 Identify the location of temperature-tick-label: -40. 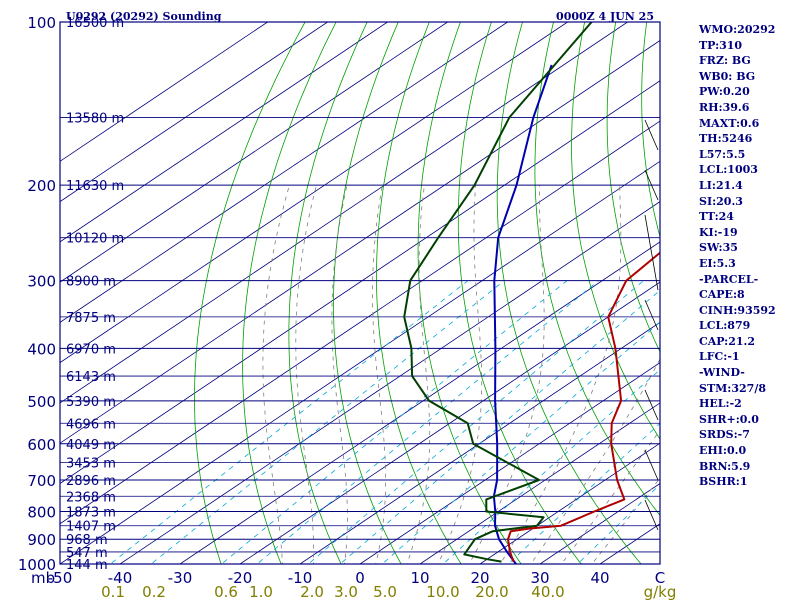
(120, 578).